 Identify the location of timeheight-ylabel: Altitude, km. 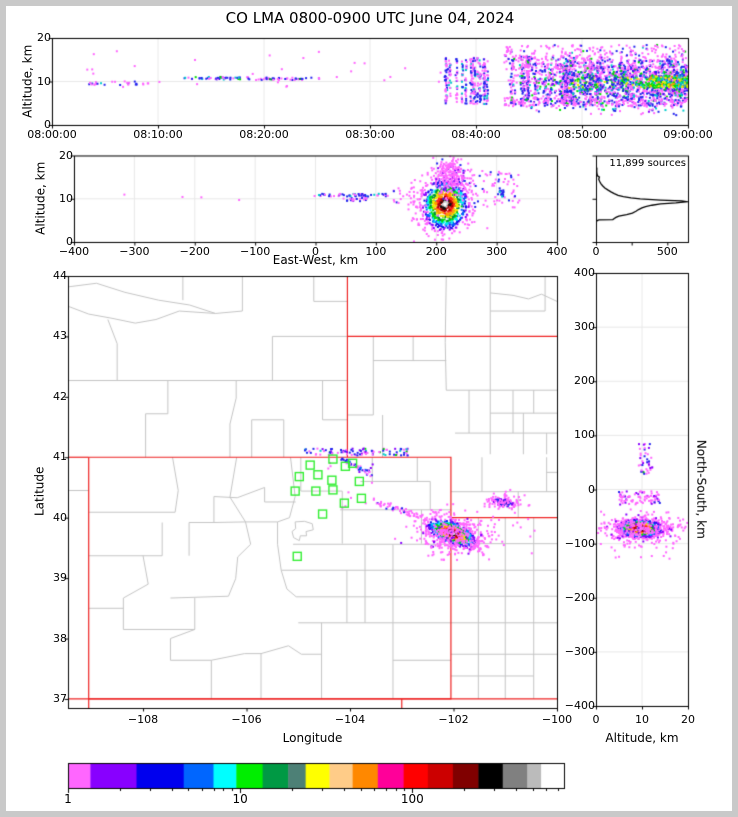
(27, 81).